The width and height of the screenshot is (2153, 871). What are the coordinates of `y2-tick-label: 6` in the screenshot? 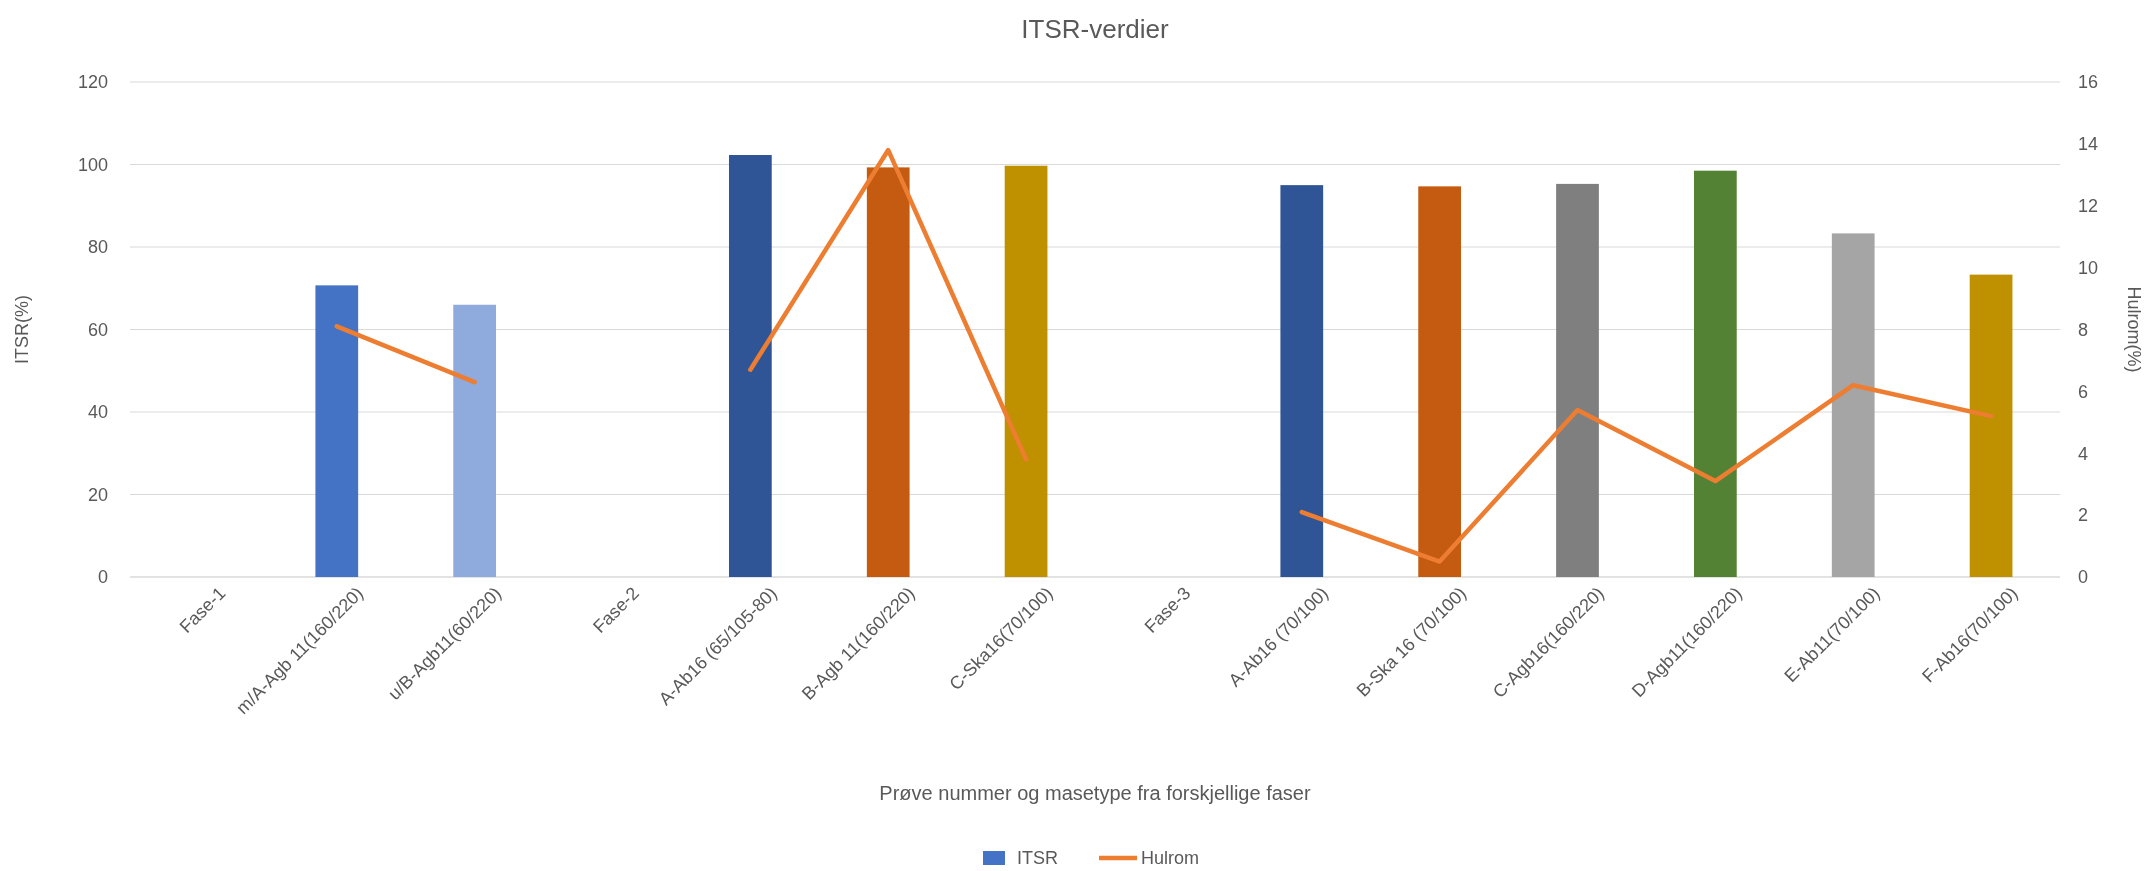 It's located at (2083, 391).